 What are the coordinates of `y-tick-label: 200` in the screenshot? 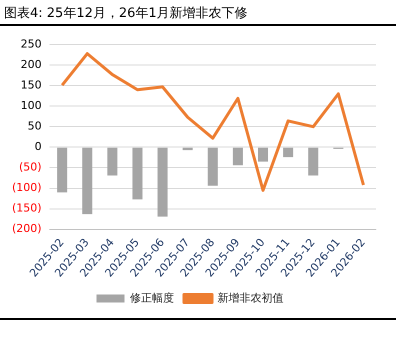 It's located at (31, 64).